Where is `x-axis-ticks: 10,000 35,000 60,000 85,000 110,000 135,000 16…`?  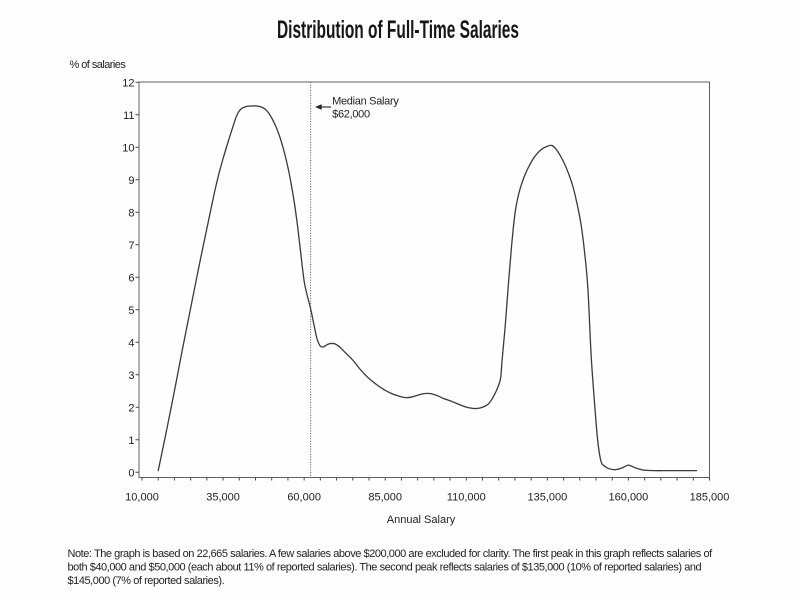
x-axis-ticks: 10,000 35,000 60,000 85,000 110,000 135,000 16… is located at coordinates (427, 490).